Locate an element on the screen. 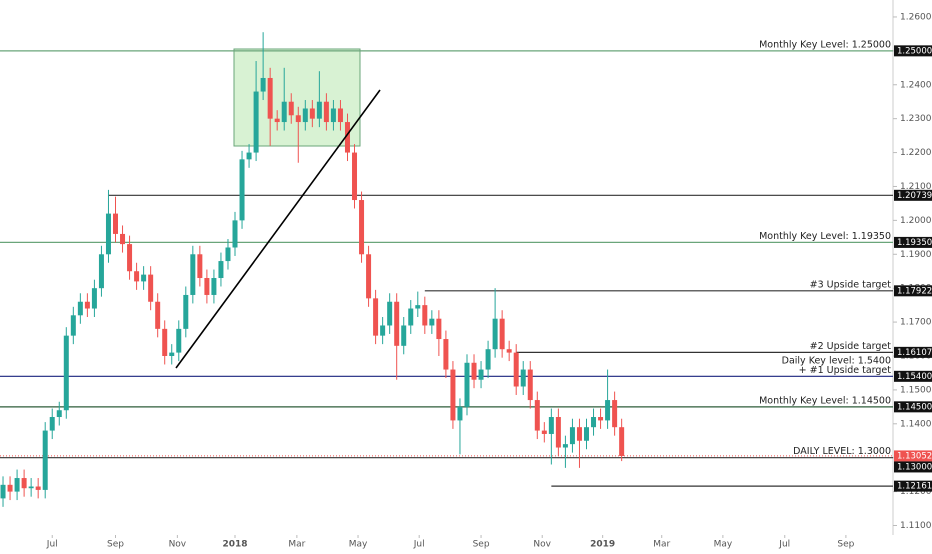 This screenshot has width=932, height=554. level-label: Daily Key level: 1.5400 is located at coordinates (836, 360).